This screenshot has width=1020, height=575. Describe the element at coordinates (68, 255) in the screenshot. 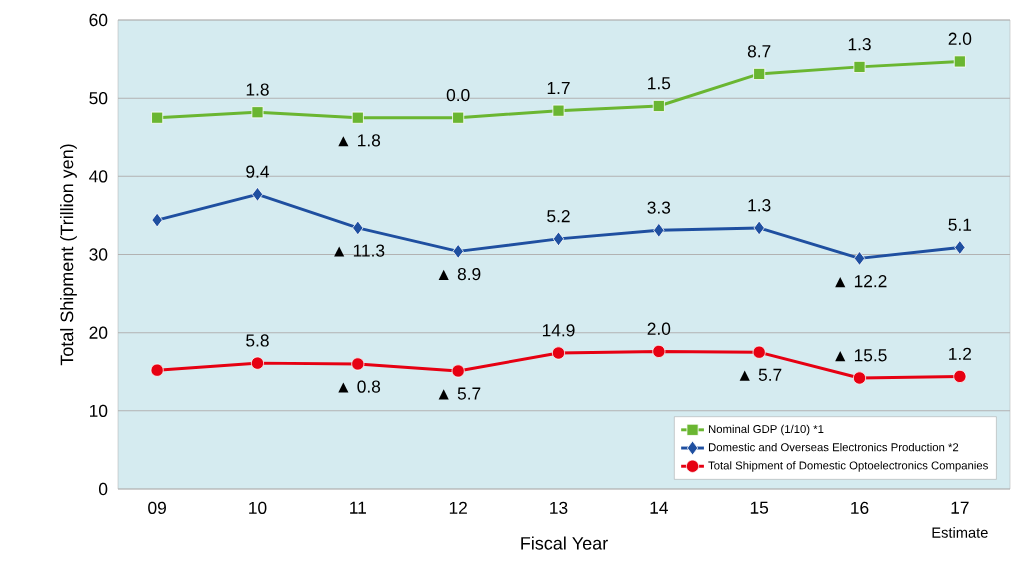

I see `y-axis-title: Total Shipment (Trillion yen)` at that location.